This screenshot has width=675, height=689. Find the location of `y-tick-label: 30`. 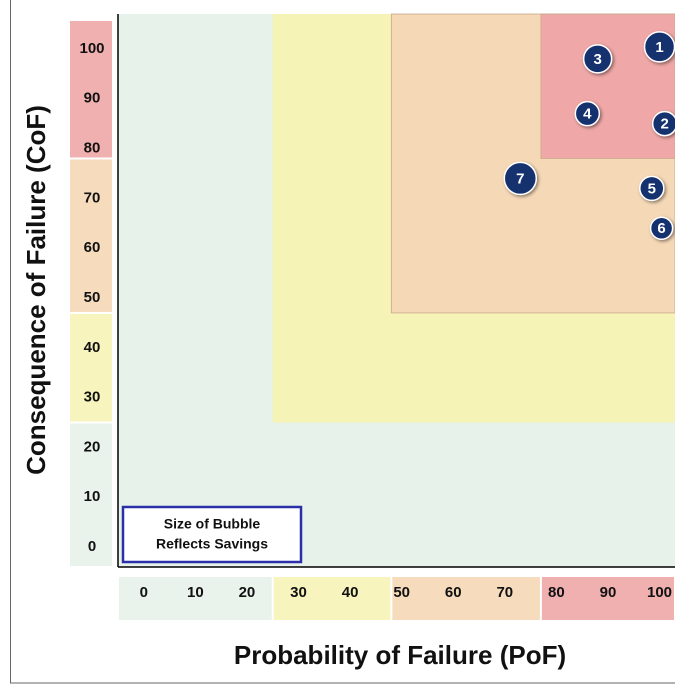

y-tick-label: 30 is located at coordinates (92, 397).